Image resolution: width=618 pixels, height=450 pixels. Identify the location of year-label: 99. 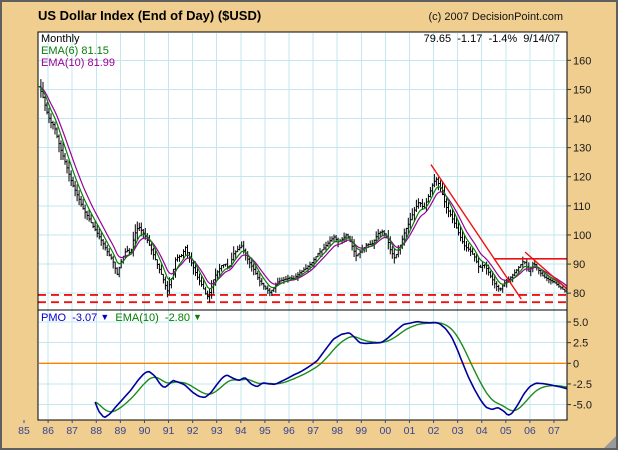
(361, 431).